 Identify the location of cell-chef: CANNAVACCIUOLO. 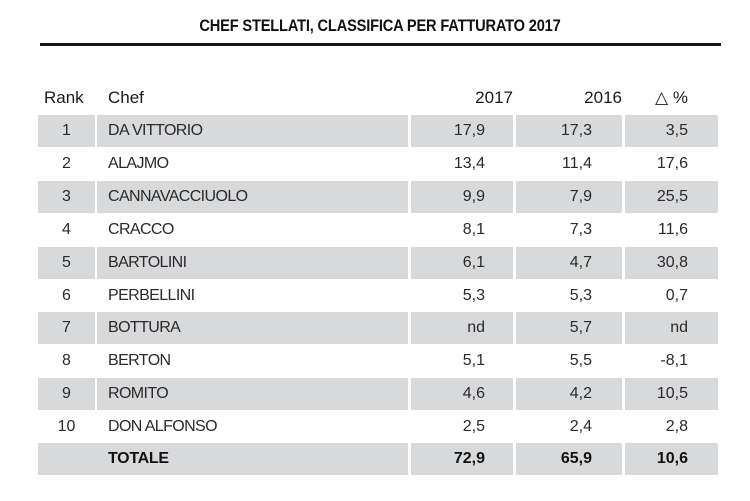
(252, 197).